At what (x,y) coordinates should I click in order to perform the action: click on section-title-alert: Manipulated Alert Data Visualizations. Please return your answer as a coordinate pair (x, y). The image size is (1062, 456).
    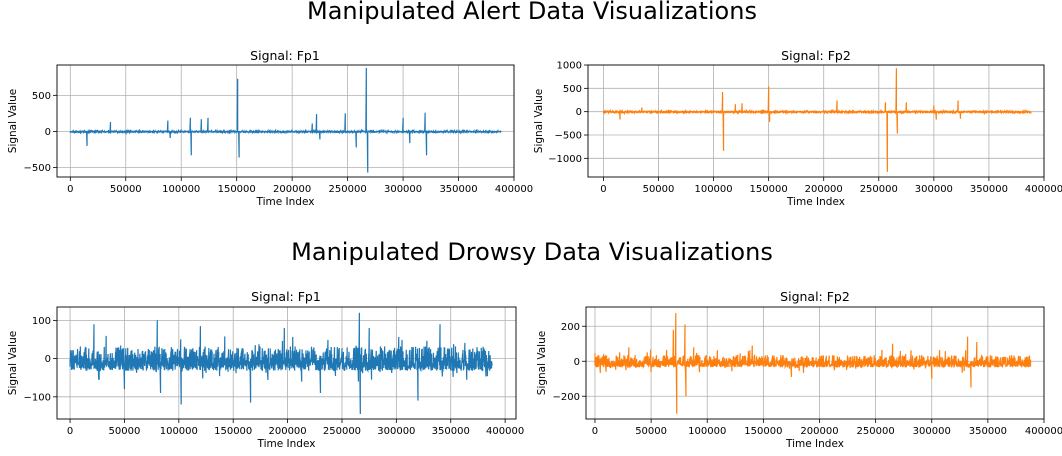
    Looking at the image, I should click on (532, 12).